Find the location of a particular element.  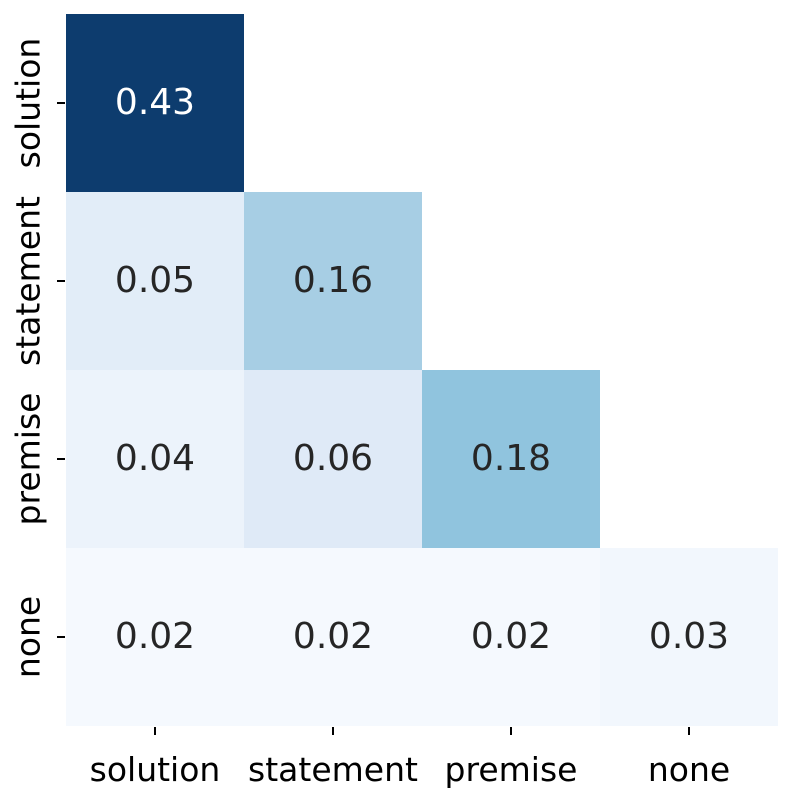

cell-value-label: 0.06 is located at coordinates (333, 458).